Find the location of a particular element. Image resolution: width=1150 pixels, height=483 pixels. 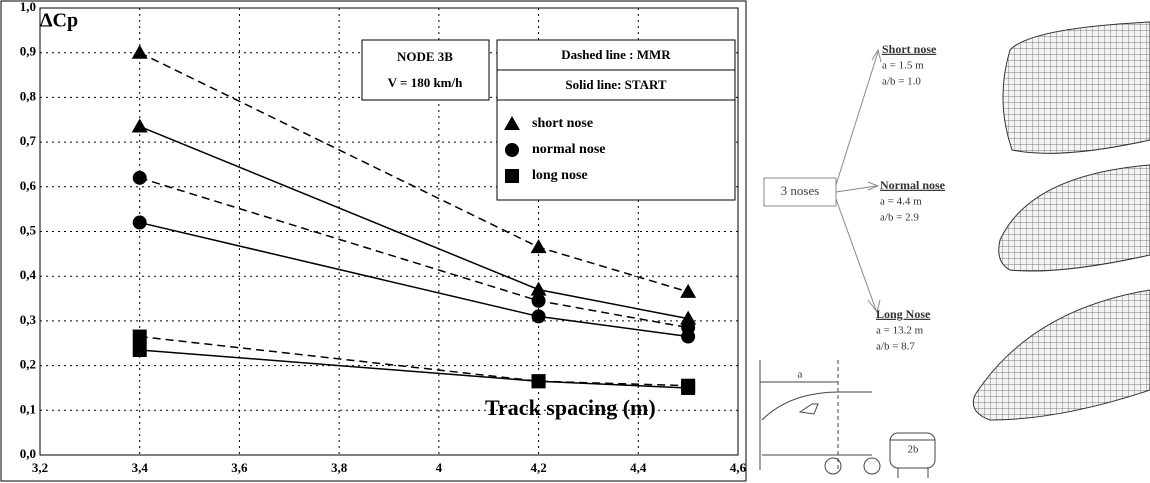

nose-a: a = 1.5 m is located at coordinates (903, 66).